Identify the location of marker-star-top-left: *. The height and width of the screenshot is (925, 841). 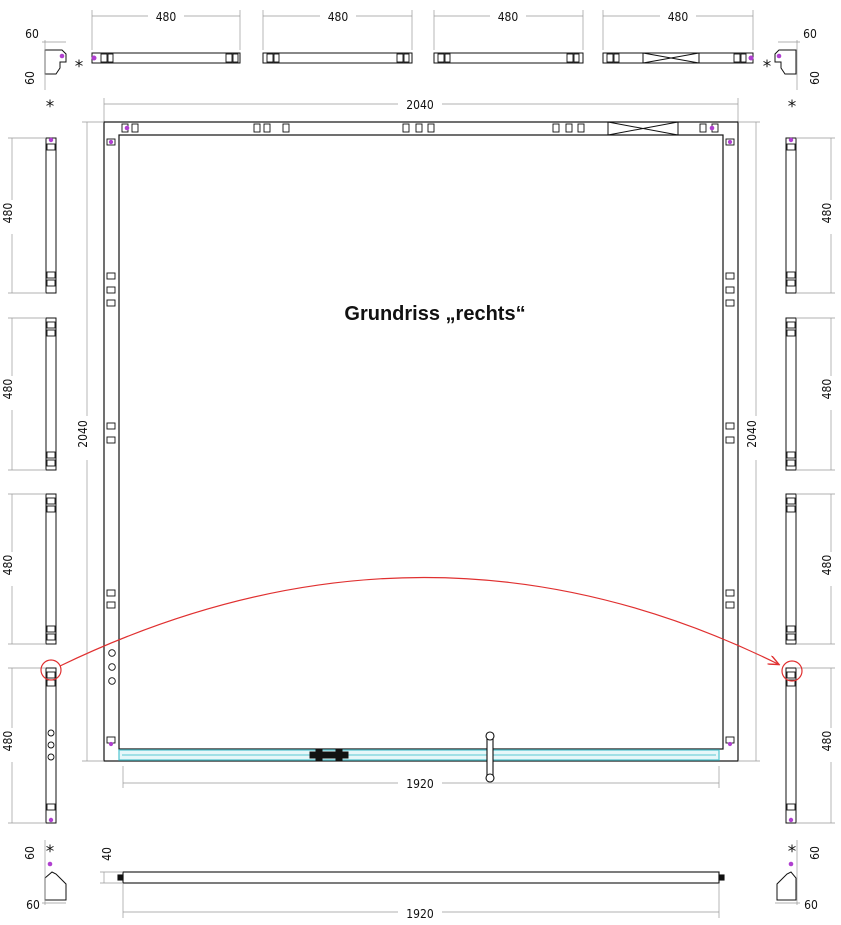
(79, 67).